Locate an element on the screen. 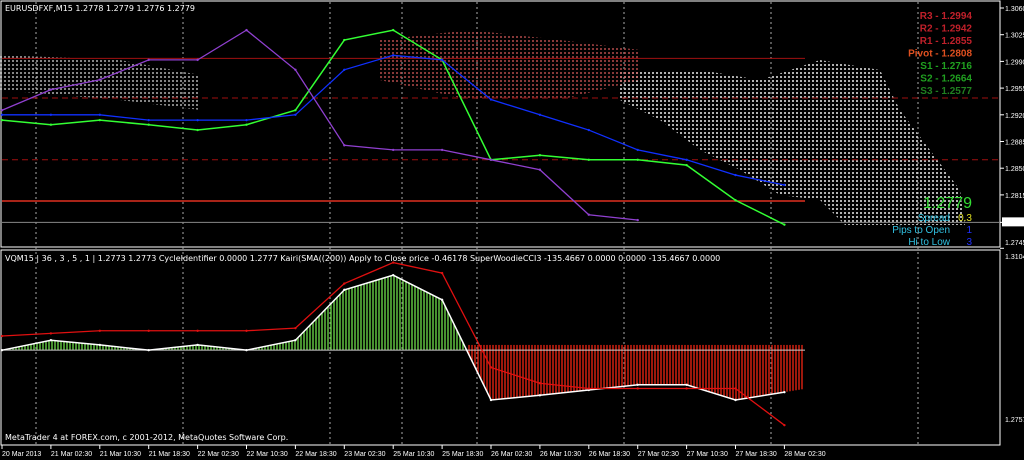 The width and height of the screenshot is (1024, 460). price-tick-label: 1.2920 is located at coordinates (1014, 116).